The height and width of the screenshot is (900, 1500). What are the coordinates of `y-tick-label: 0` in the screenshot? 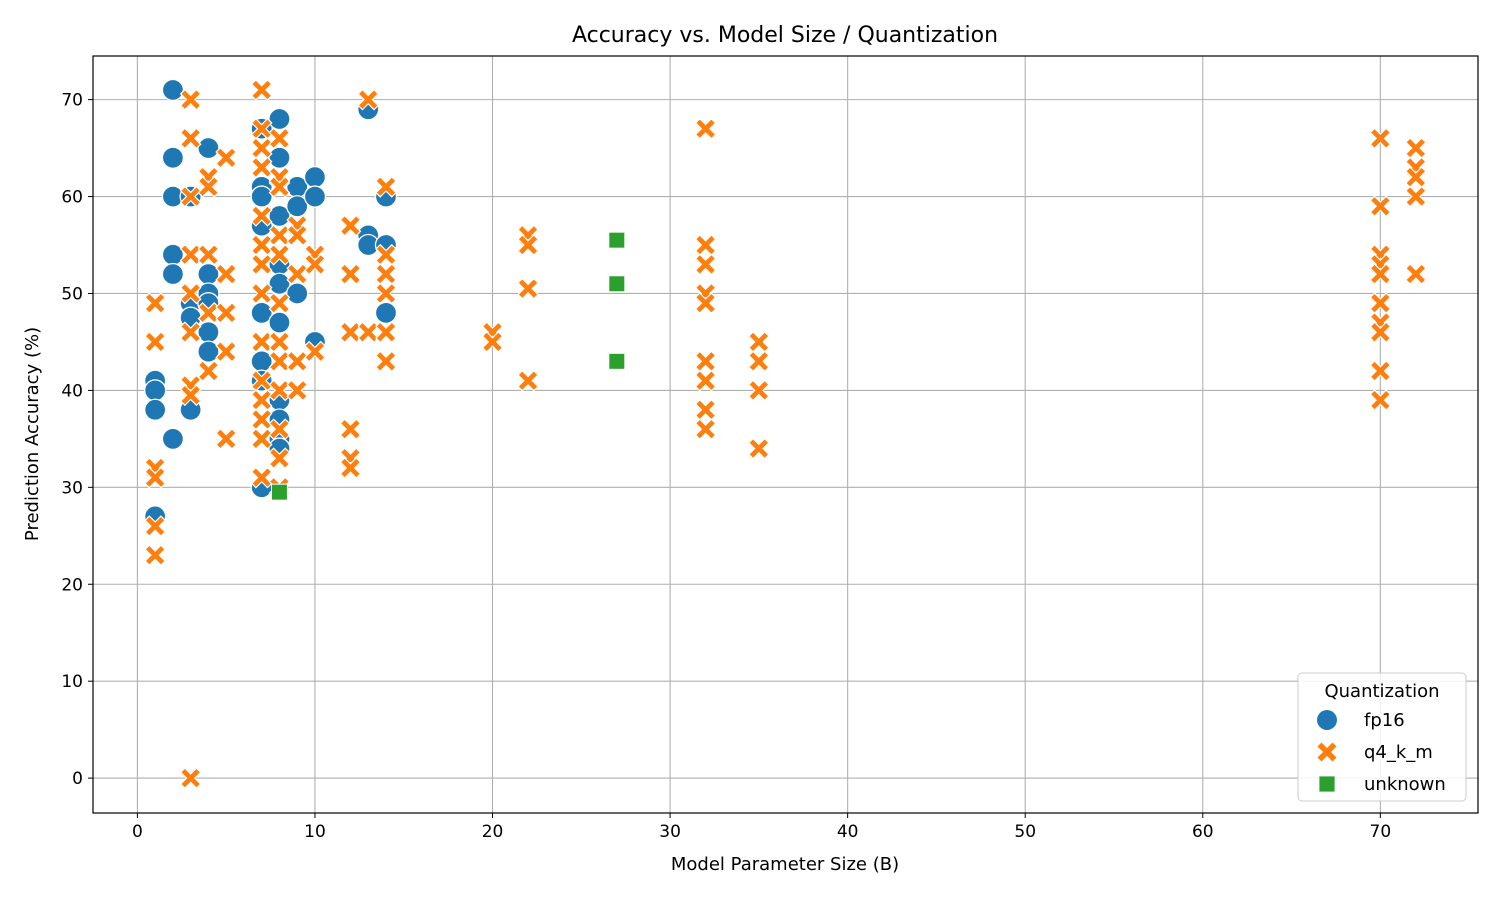 It's located at (77, 779).